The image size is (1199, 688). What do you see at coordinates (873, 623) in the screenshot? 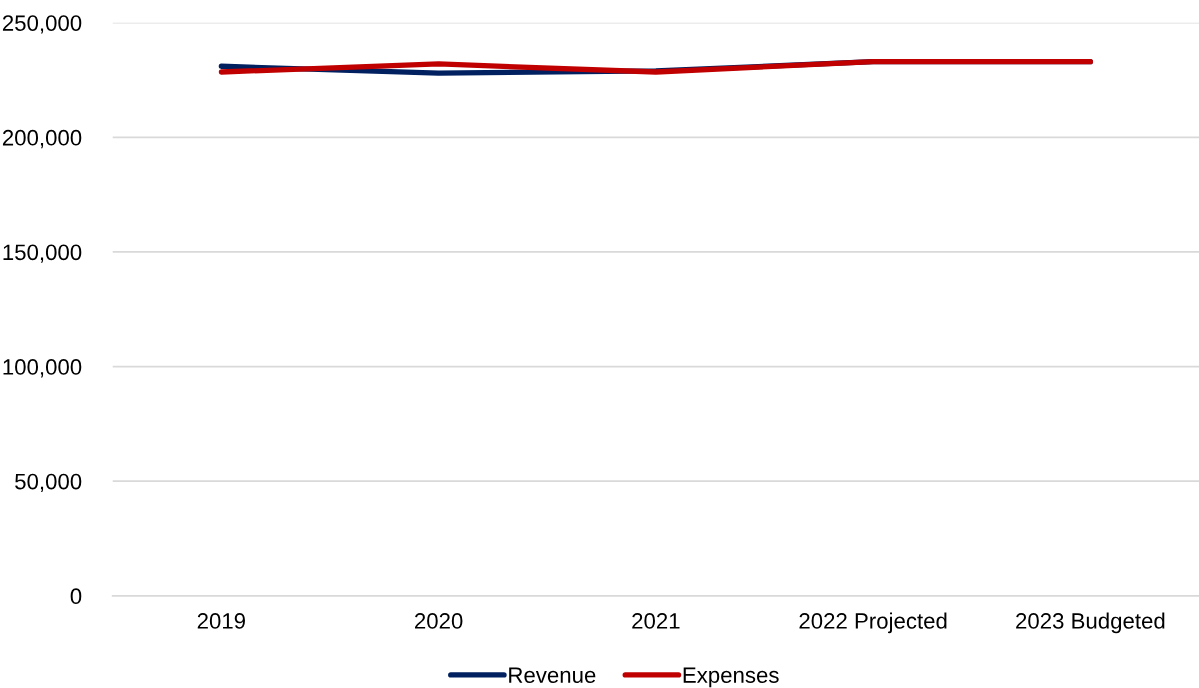
I see `x-tick-label: 2022 Projected` at bounding box center [873, 623].